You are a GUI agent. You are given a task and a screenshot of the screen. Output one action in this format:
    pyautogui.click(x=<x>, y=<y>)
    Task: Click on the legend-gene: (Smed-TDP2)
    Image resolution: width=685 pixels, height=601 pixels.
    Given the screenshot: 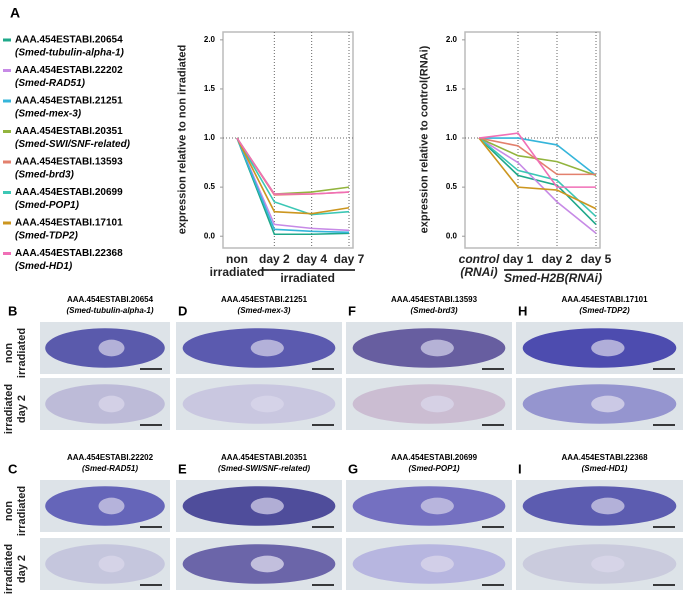 What is the action you would take?
    pyautogui.click(x=46, y=236)
    